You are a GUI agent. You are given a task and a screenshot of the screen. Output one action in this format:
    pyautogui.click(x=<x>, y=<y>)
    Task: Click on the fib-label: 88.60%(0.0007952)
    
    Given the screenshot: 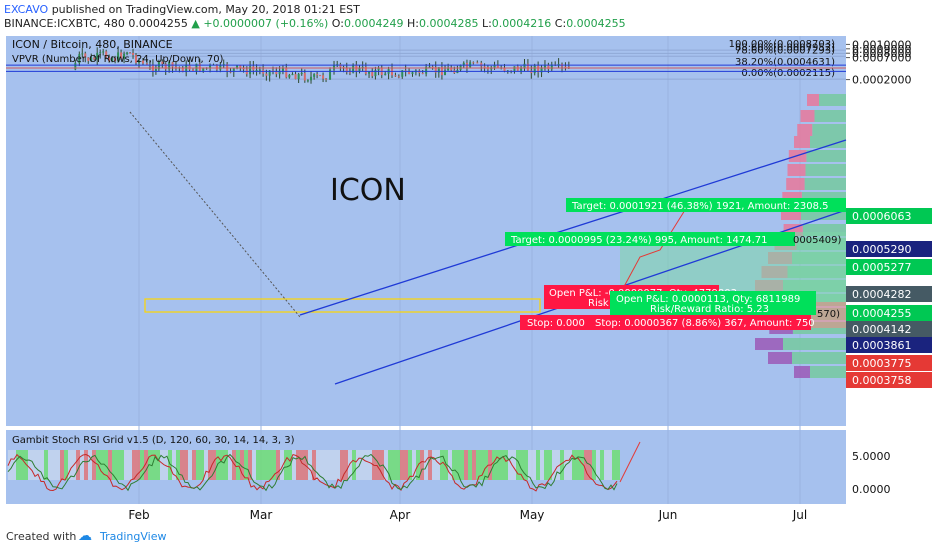 What is the action you would take?
    pyautogui.click(x=785, y=47)
    